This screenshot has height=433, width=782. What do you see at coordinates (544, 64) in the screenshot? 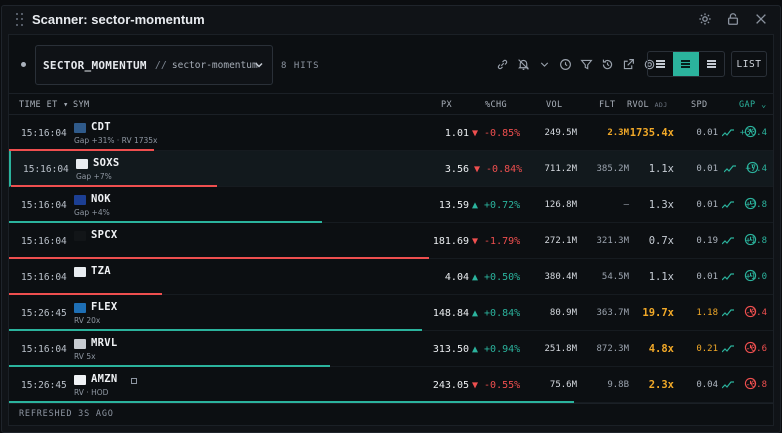
I see `chevron-down-icon` at bounding box center [544, 64].